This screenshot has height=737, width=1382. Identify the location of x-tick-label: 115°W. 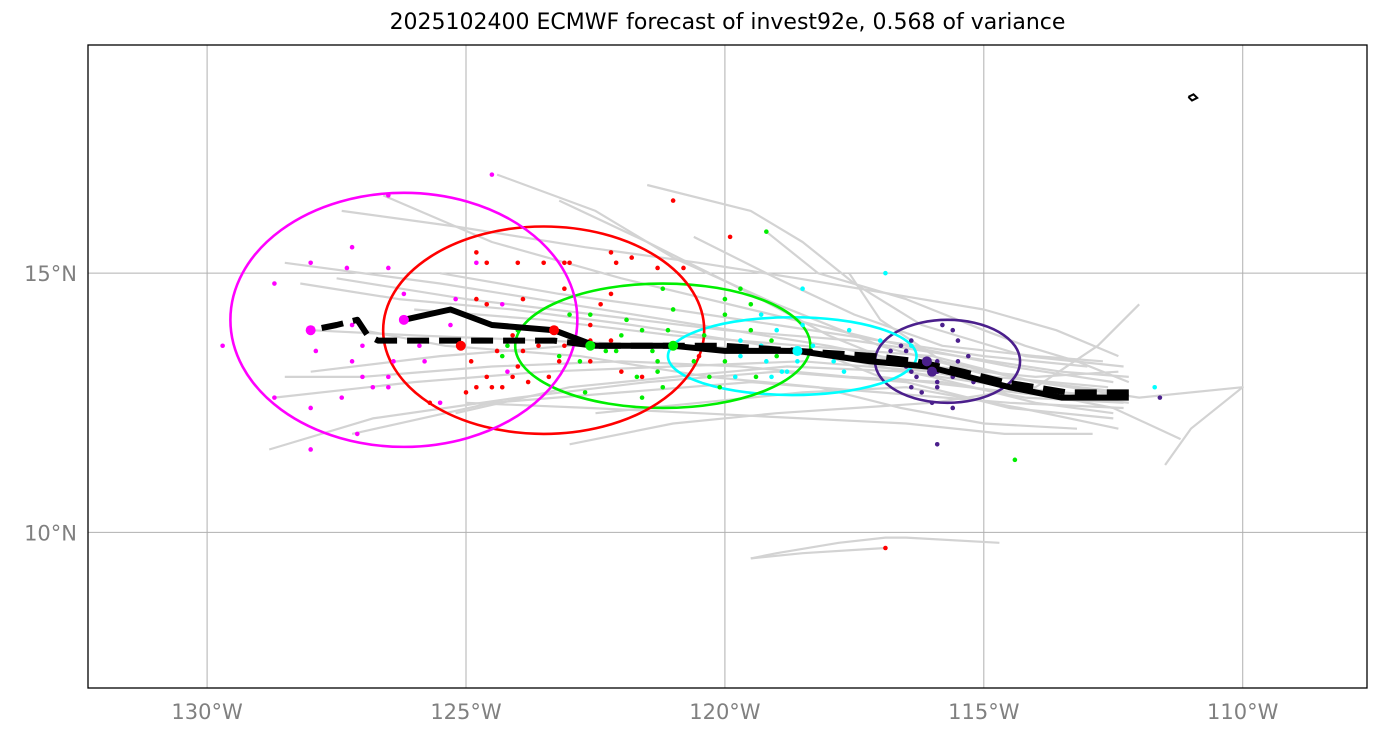
(984, 712).